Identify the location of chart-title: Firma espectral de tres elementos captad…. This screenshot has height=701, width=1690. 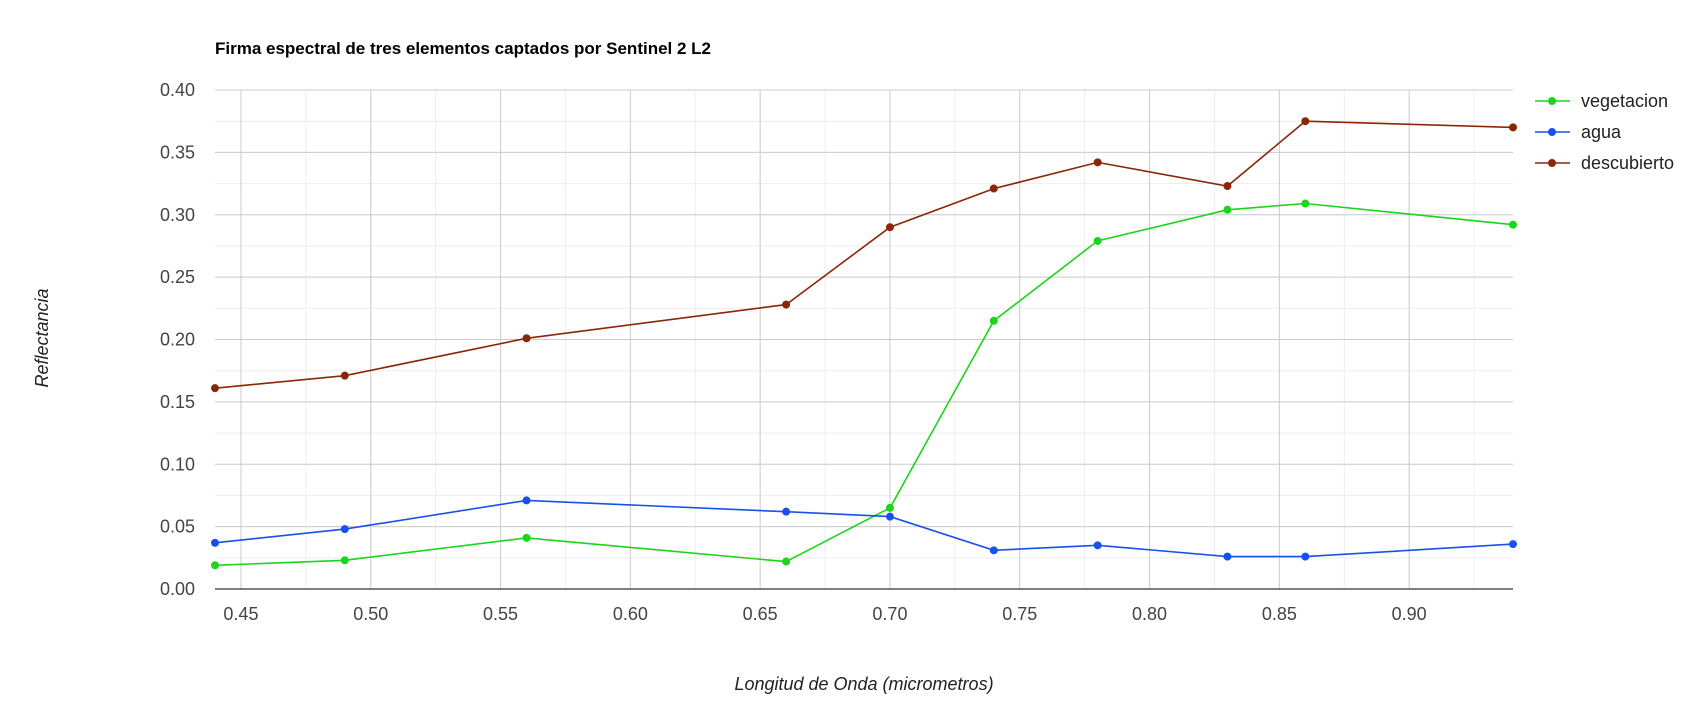
(463, 48).